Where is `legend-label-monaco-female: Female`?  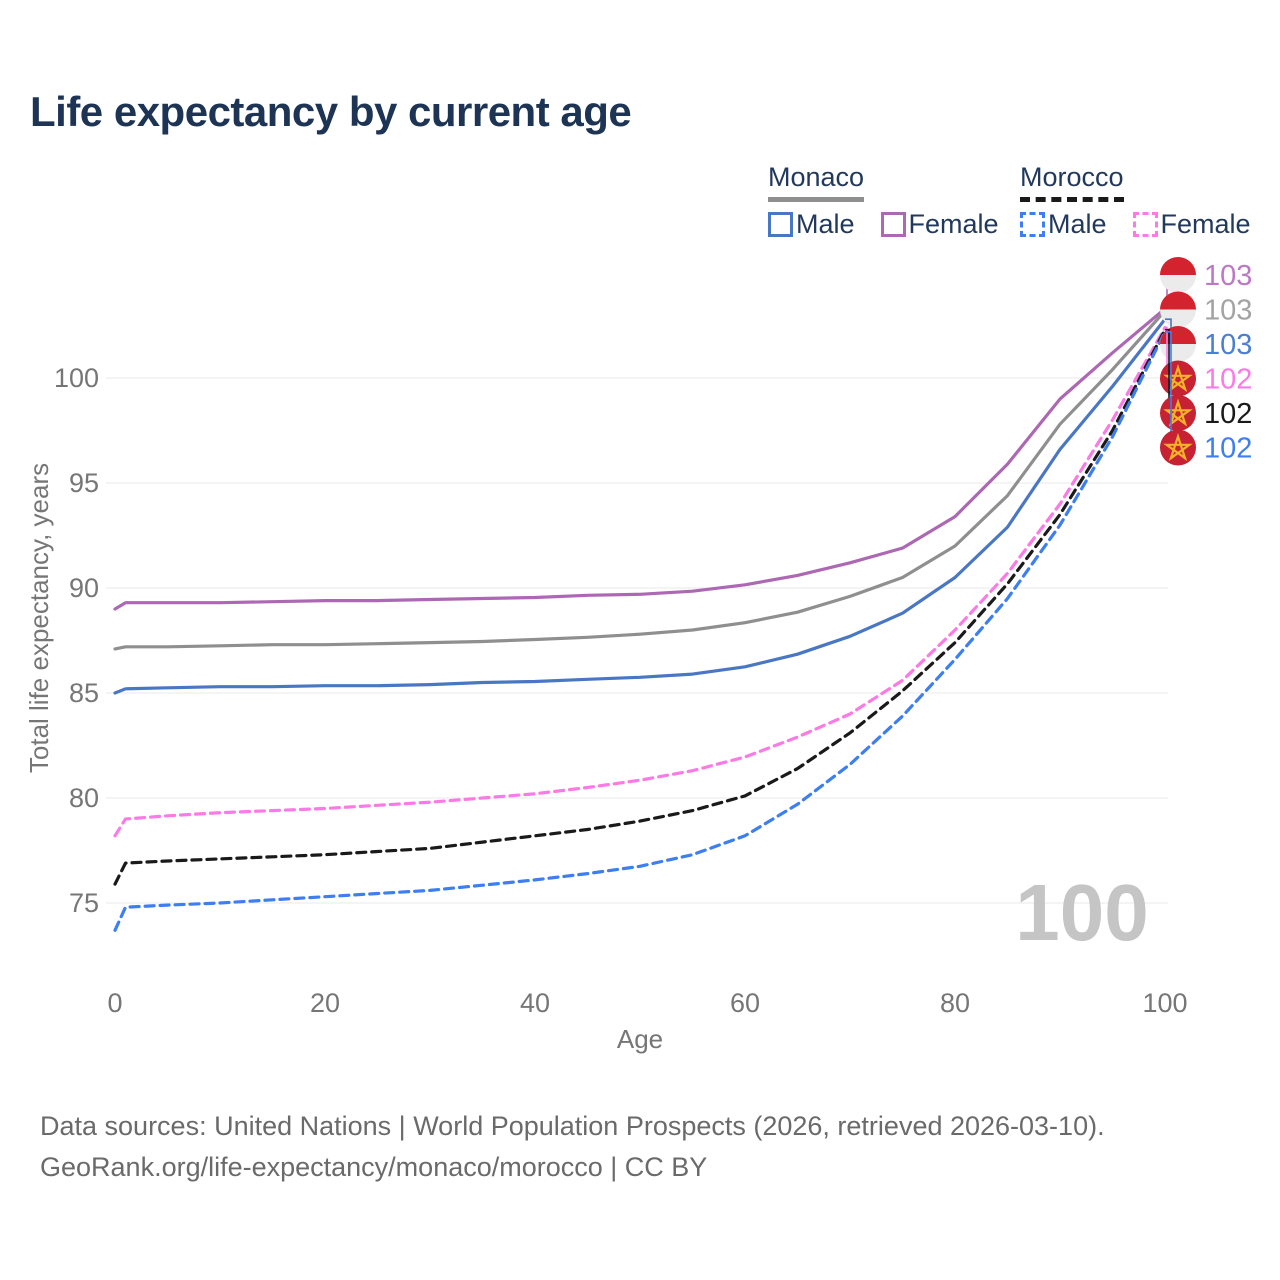
legend-label-monaco-female: Female is located at coordinates (953, 224).